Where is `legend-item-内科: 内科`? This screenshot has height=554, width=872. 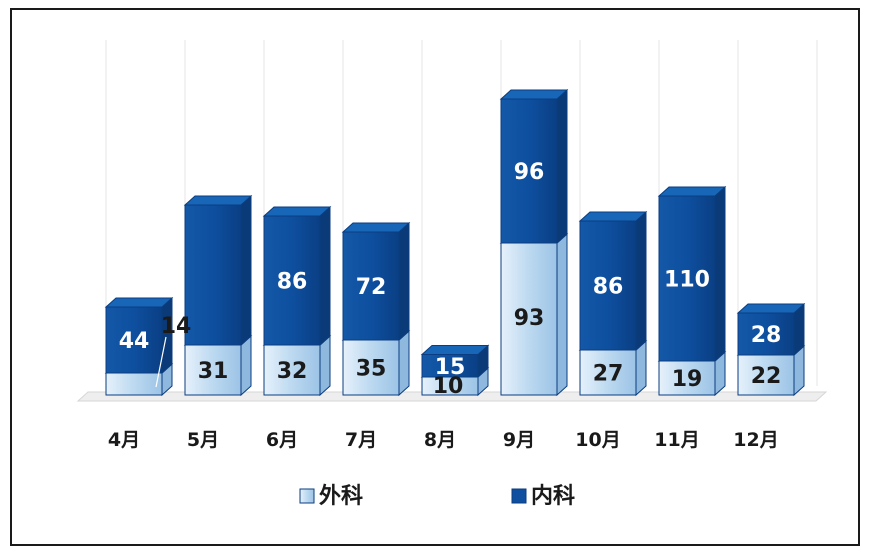
legend-item-内科: 内科 is located at coordinates (543, 496).